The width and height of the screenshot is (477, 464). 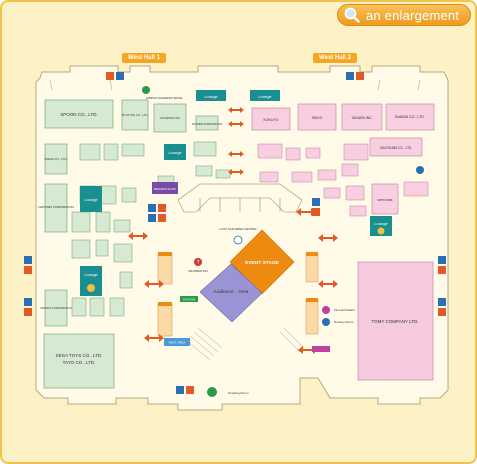 I want to click on booth-label-sega: SEGA TOYS CO., LTD., so click(x=79, y=355).